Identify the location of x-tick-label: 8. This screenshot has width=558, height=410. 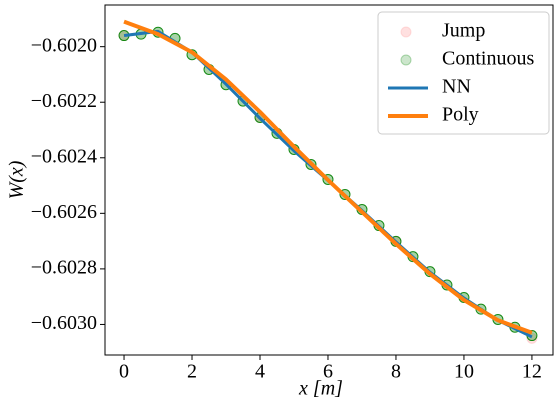
(396, 372).